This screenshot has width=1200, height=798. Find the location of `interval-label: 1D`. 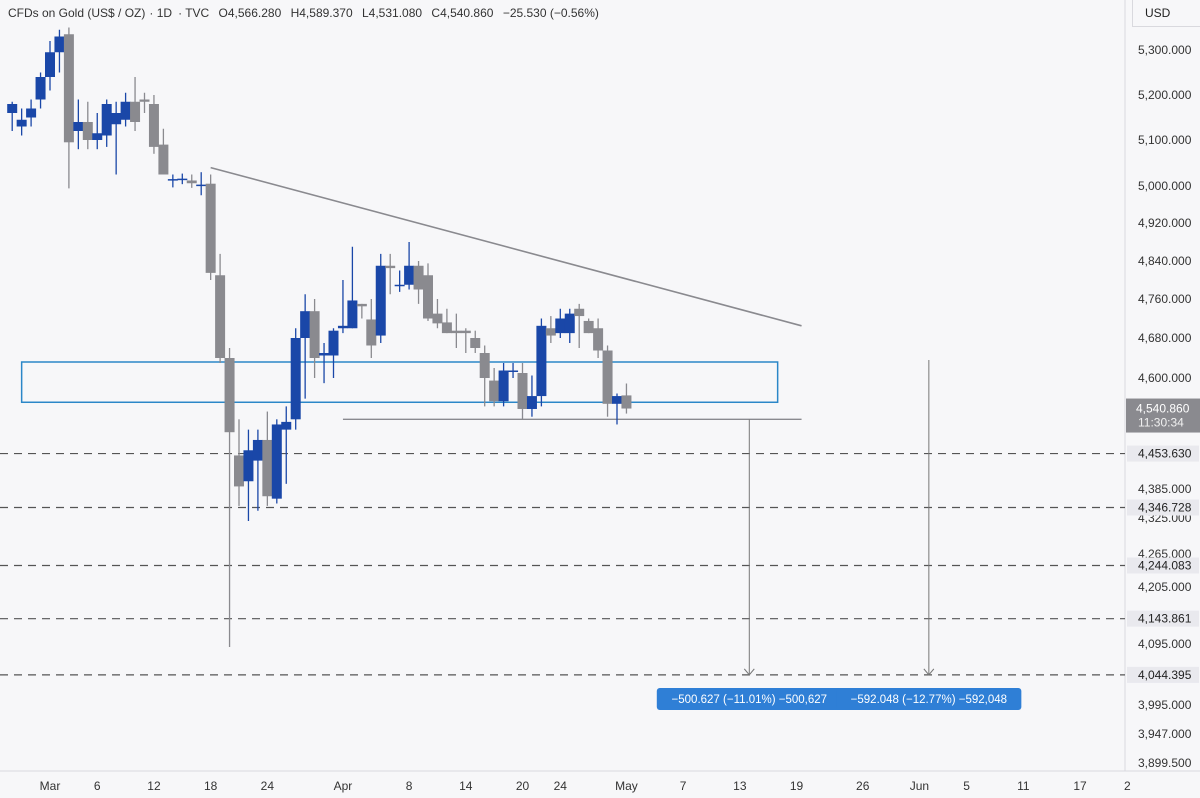

interval-label: 1D is located at coordinates (164, 13).